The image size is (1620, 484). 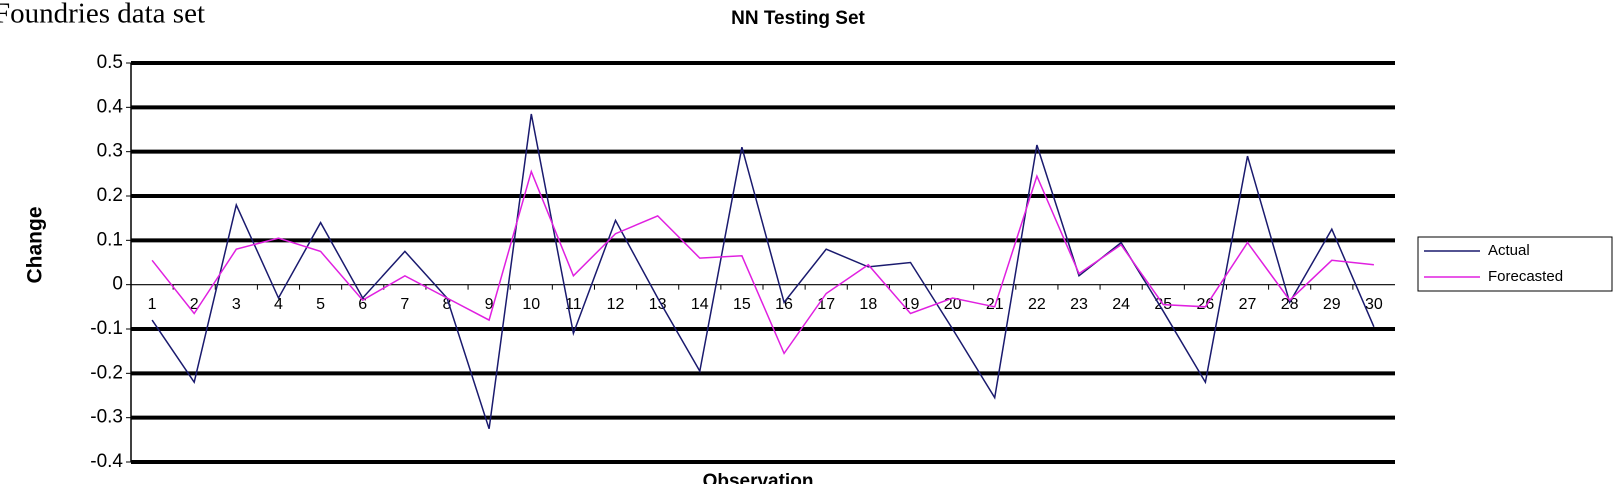 What do you see at coordinates (758, 477) in the screenshot?
I see `x-axis-title: Observation` at bounding box center [758, 477].